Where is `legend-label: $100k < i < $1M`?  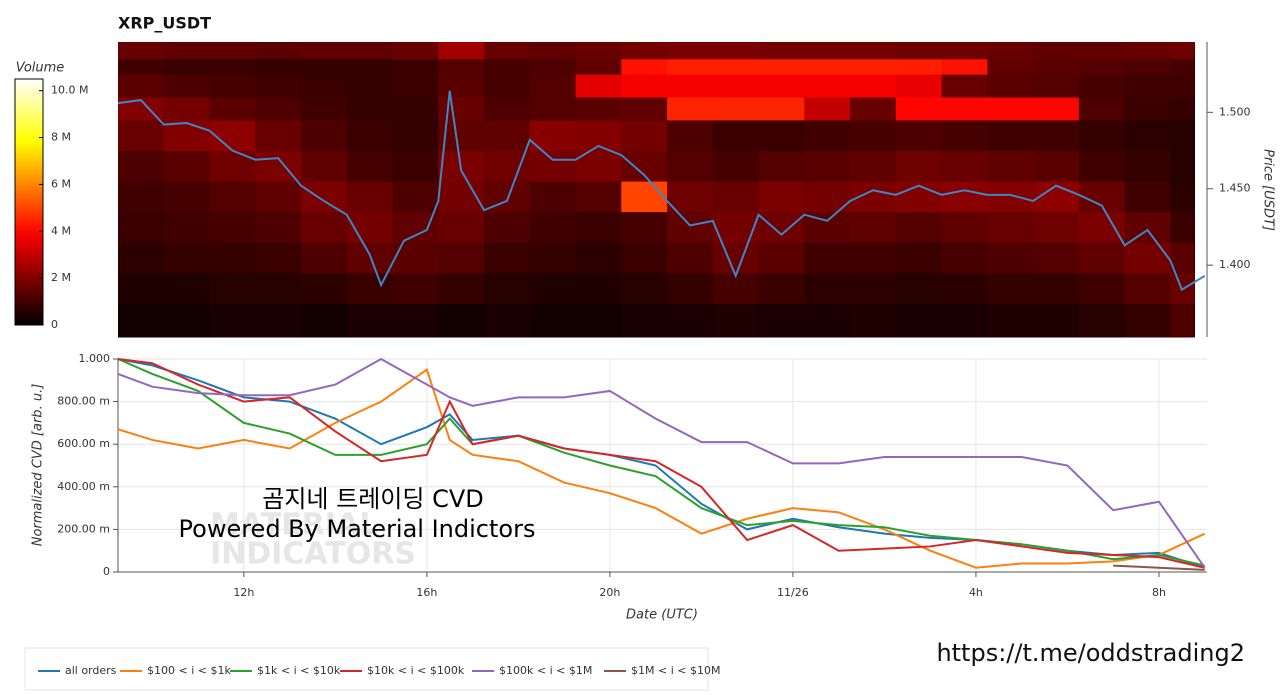
legend-label: $100k < i < $1M is located at coordinates (545, 670).